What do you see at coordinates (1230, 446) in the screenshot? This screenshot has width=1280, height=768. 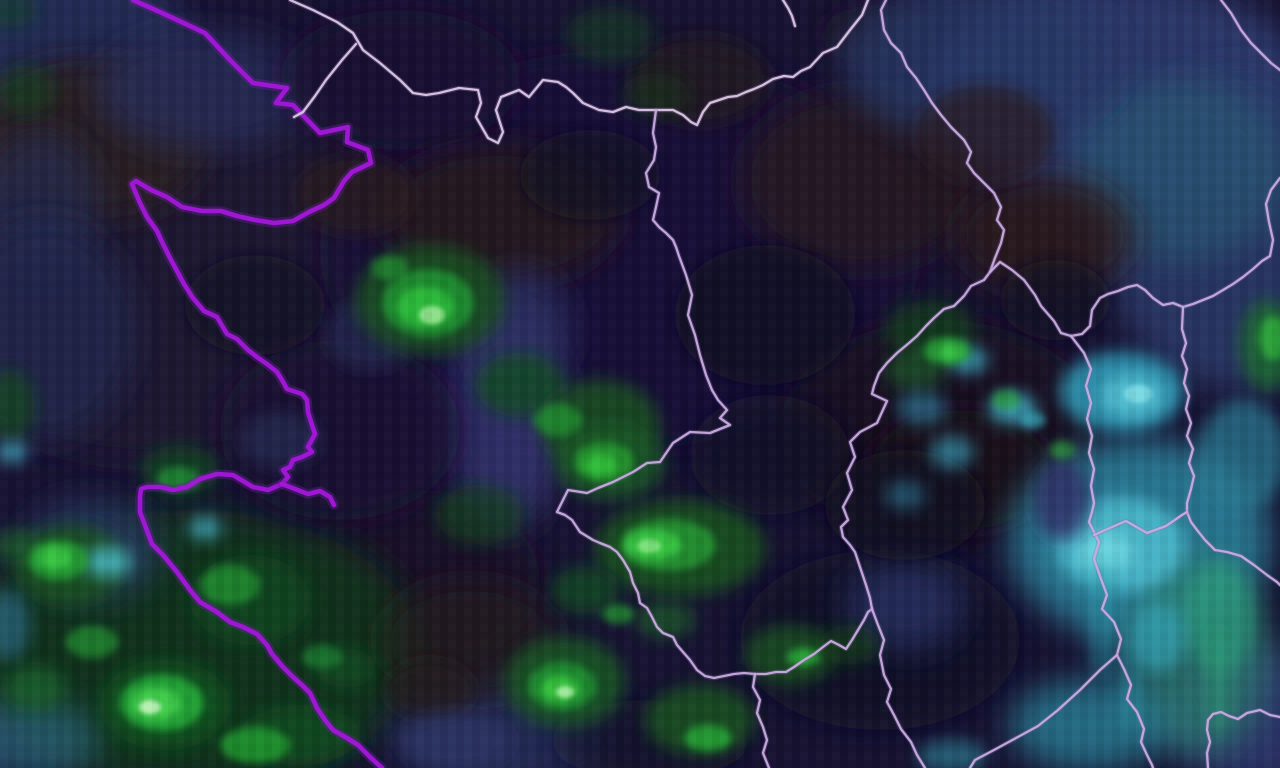 I see `district-border-east-vertical` at bounding box center [1230, 446].